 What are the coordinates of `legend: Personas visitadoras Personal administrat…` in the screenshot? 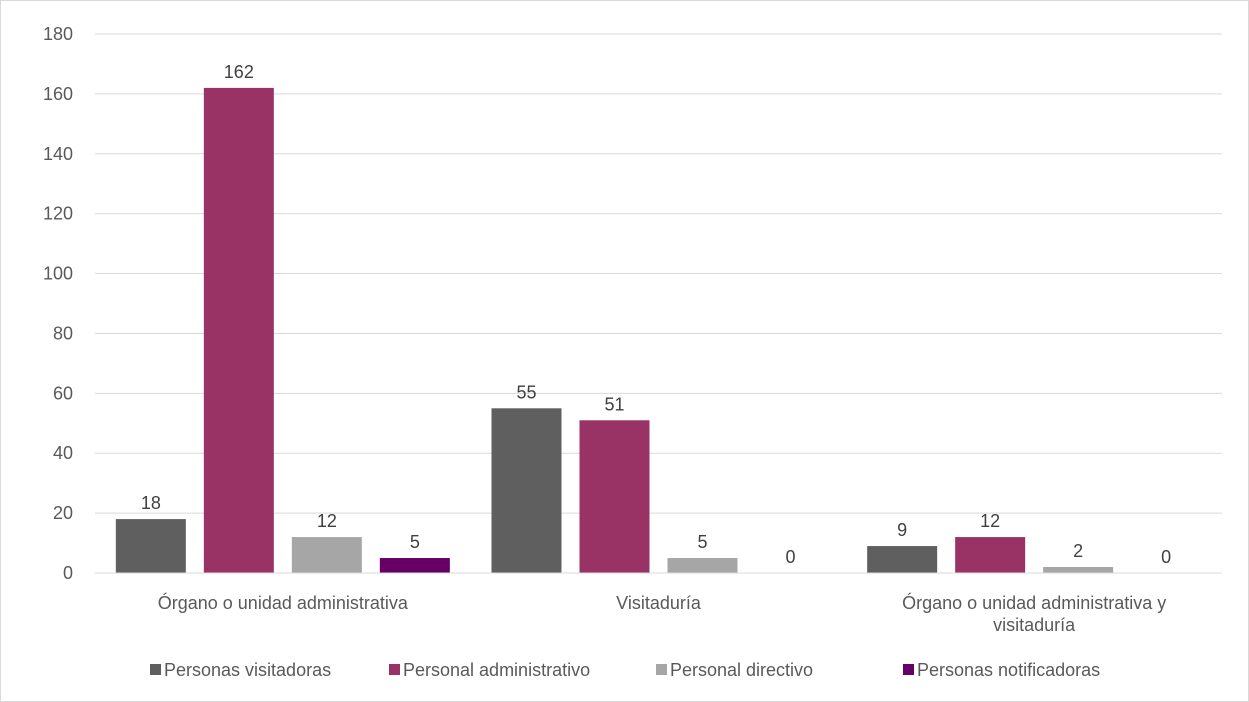 It's located at (625, 670).